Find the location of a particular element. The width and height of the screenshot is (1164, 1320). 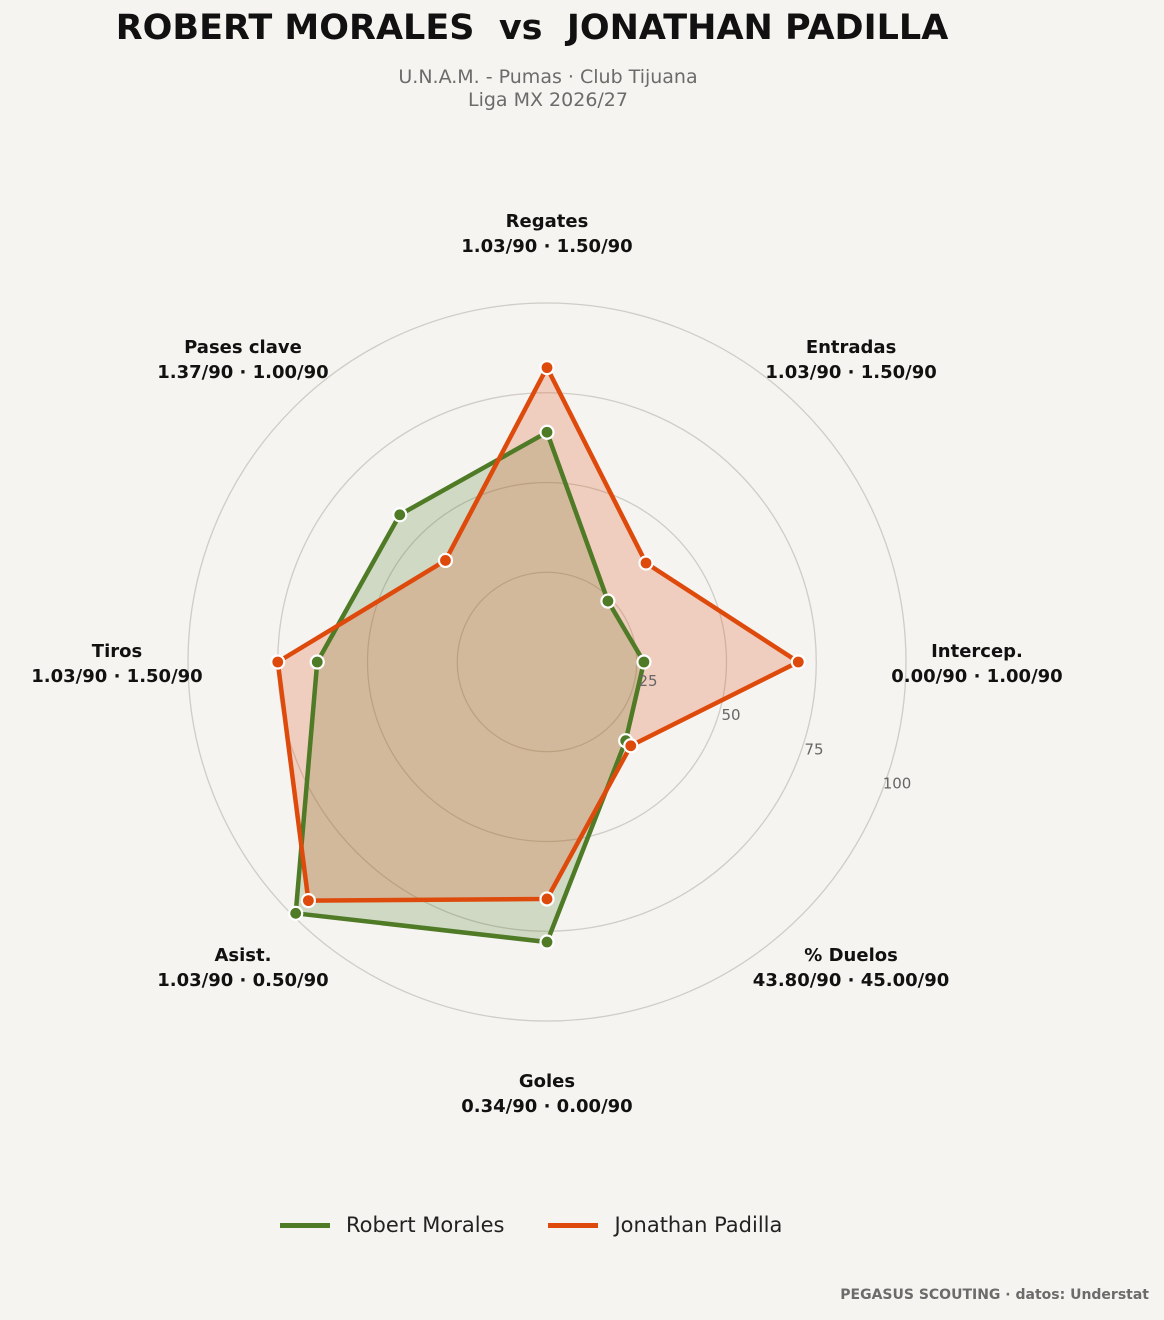

axis-label-pases-clave: Pases clave is located at coordinates (243, 347).